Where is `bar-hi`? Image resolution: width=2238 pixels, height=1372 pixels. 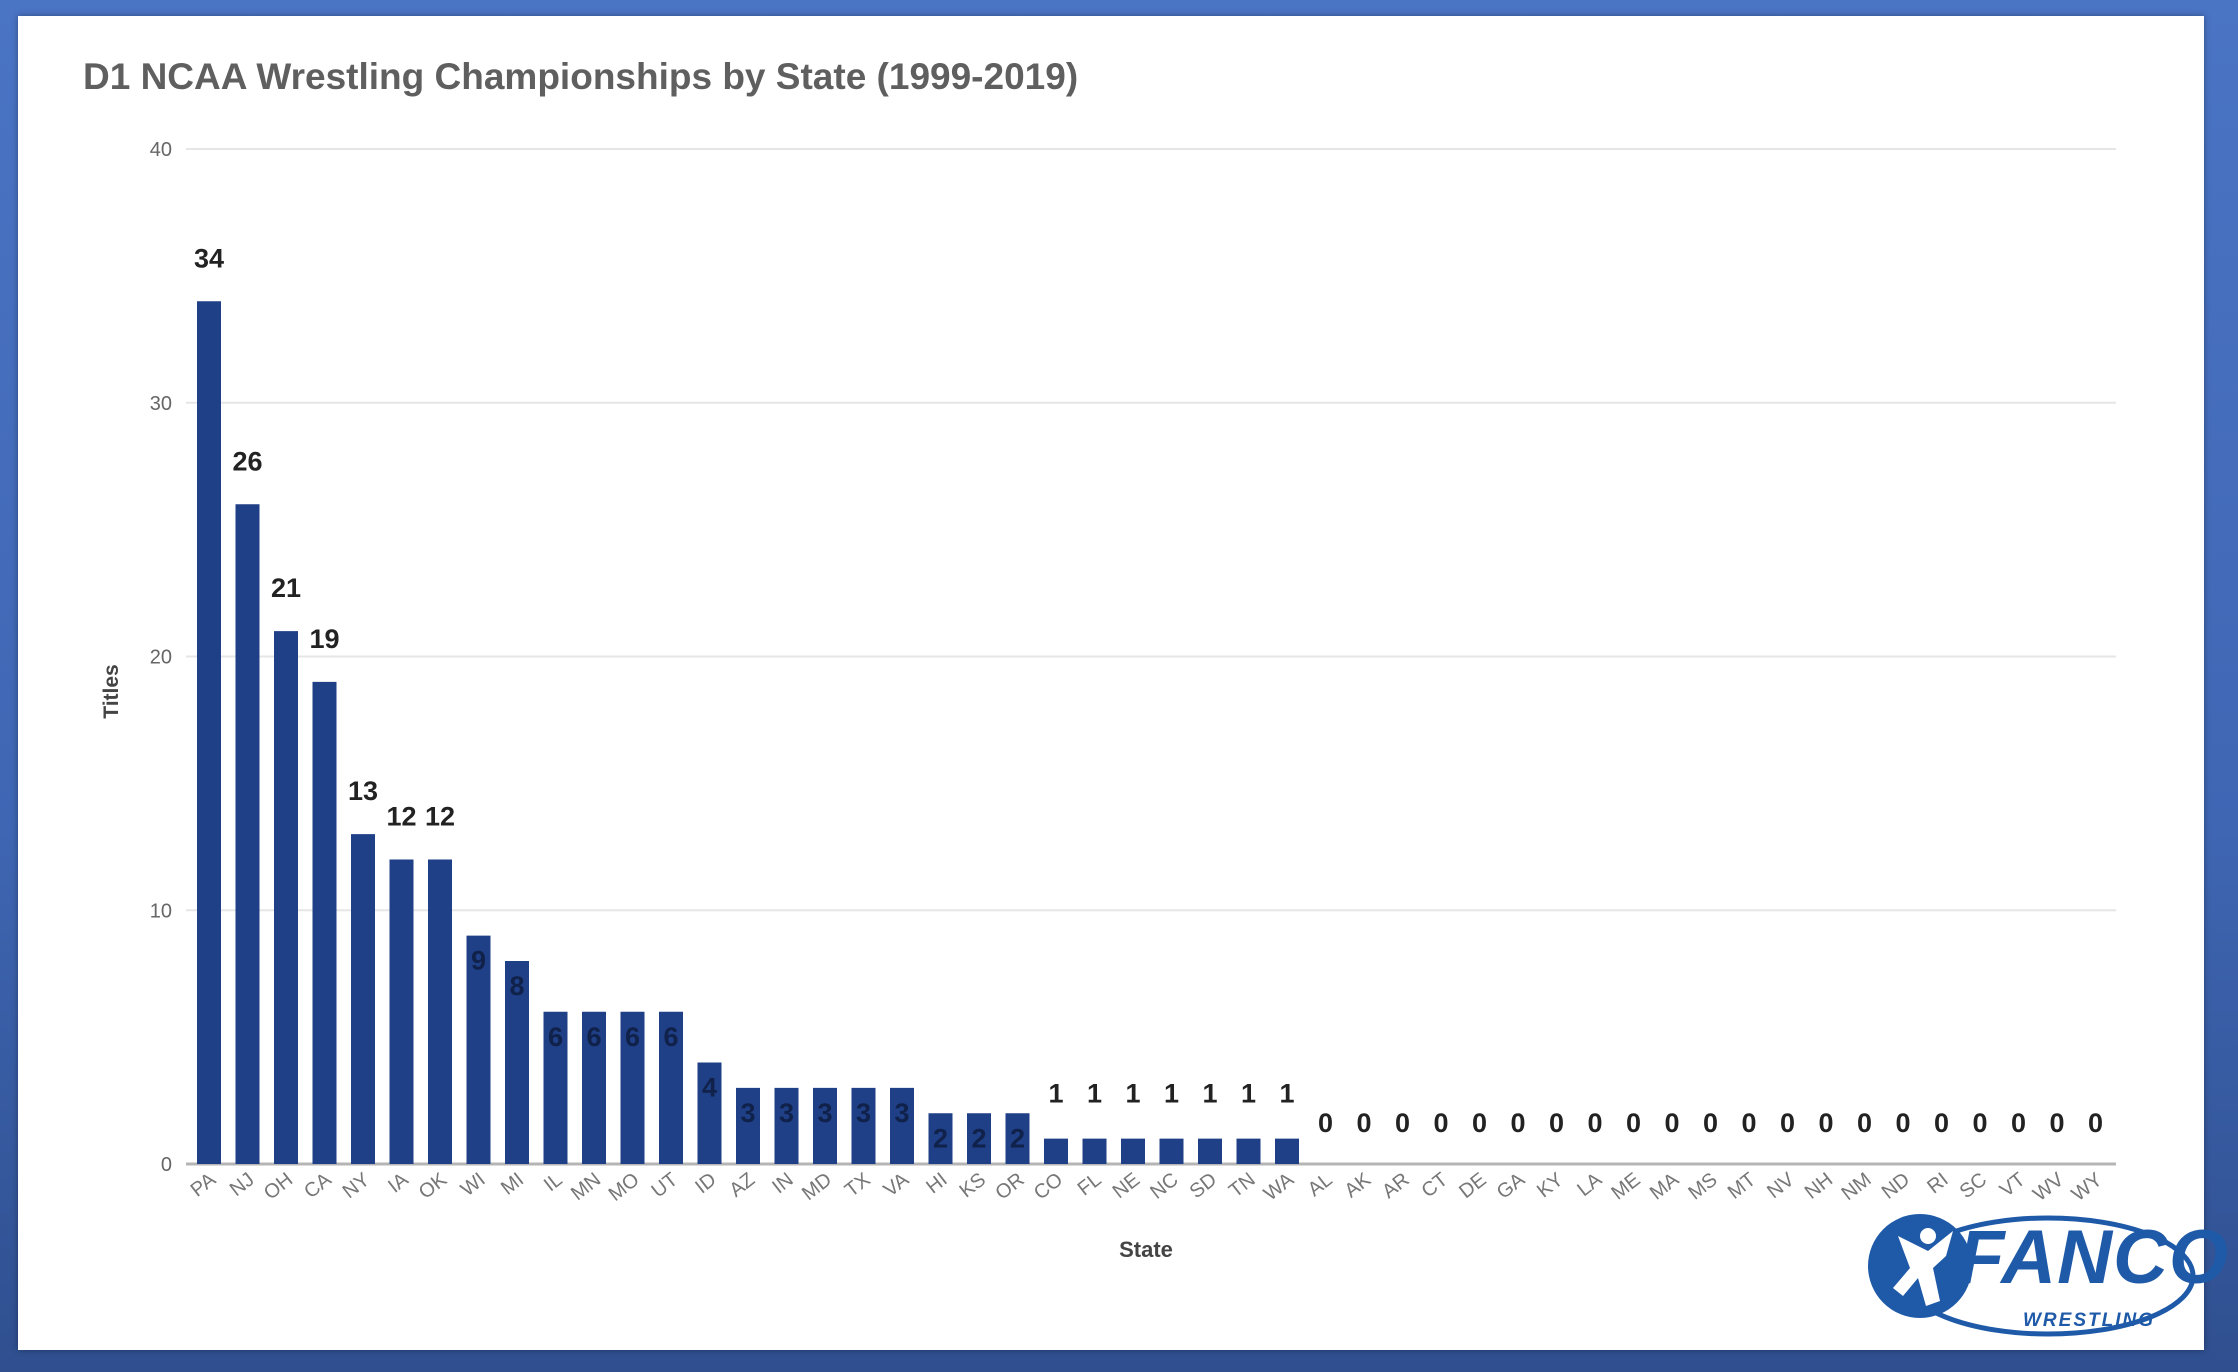
bar-hi is located at coordinates (940, 1138).